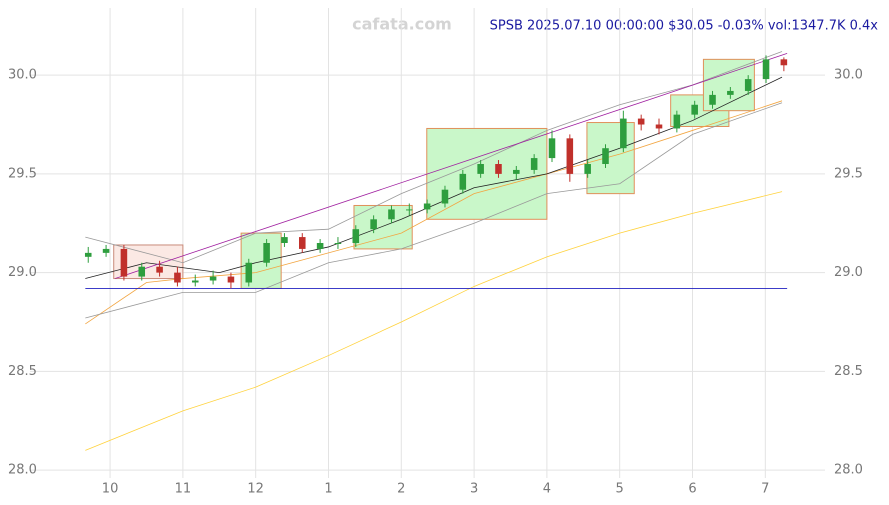 This screenshot has height=505, width=889. I want to click on x-tick-label: 3, so click(474, 489).